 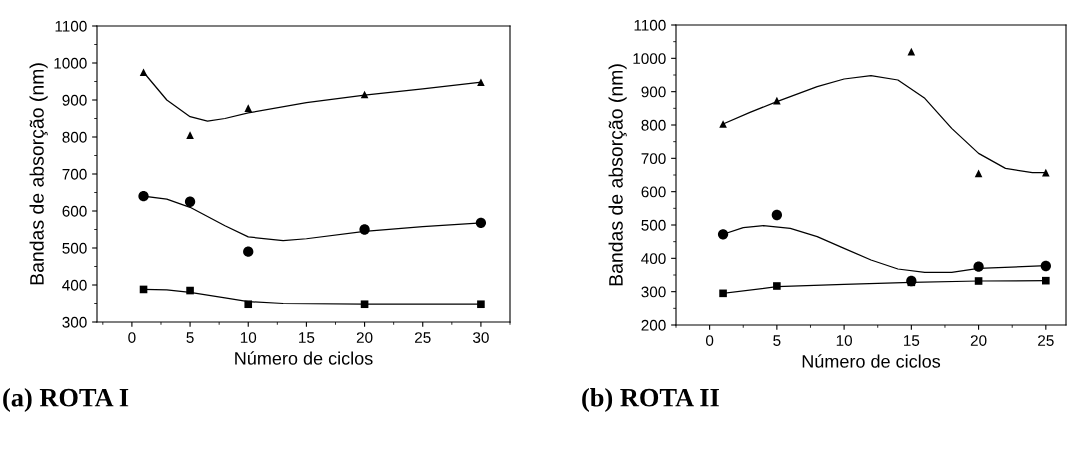 I want to click on text: (b) ROTA II, so click(x=650, y=400).